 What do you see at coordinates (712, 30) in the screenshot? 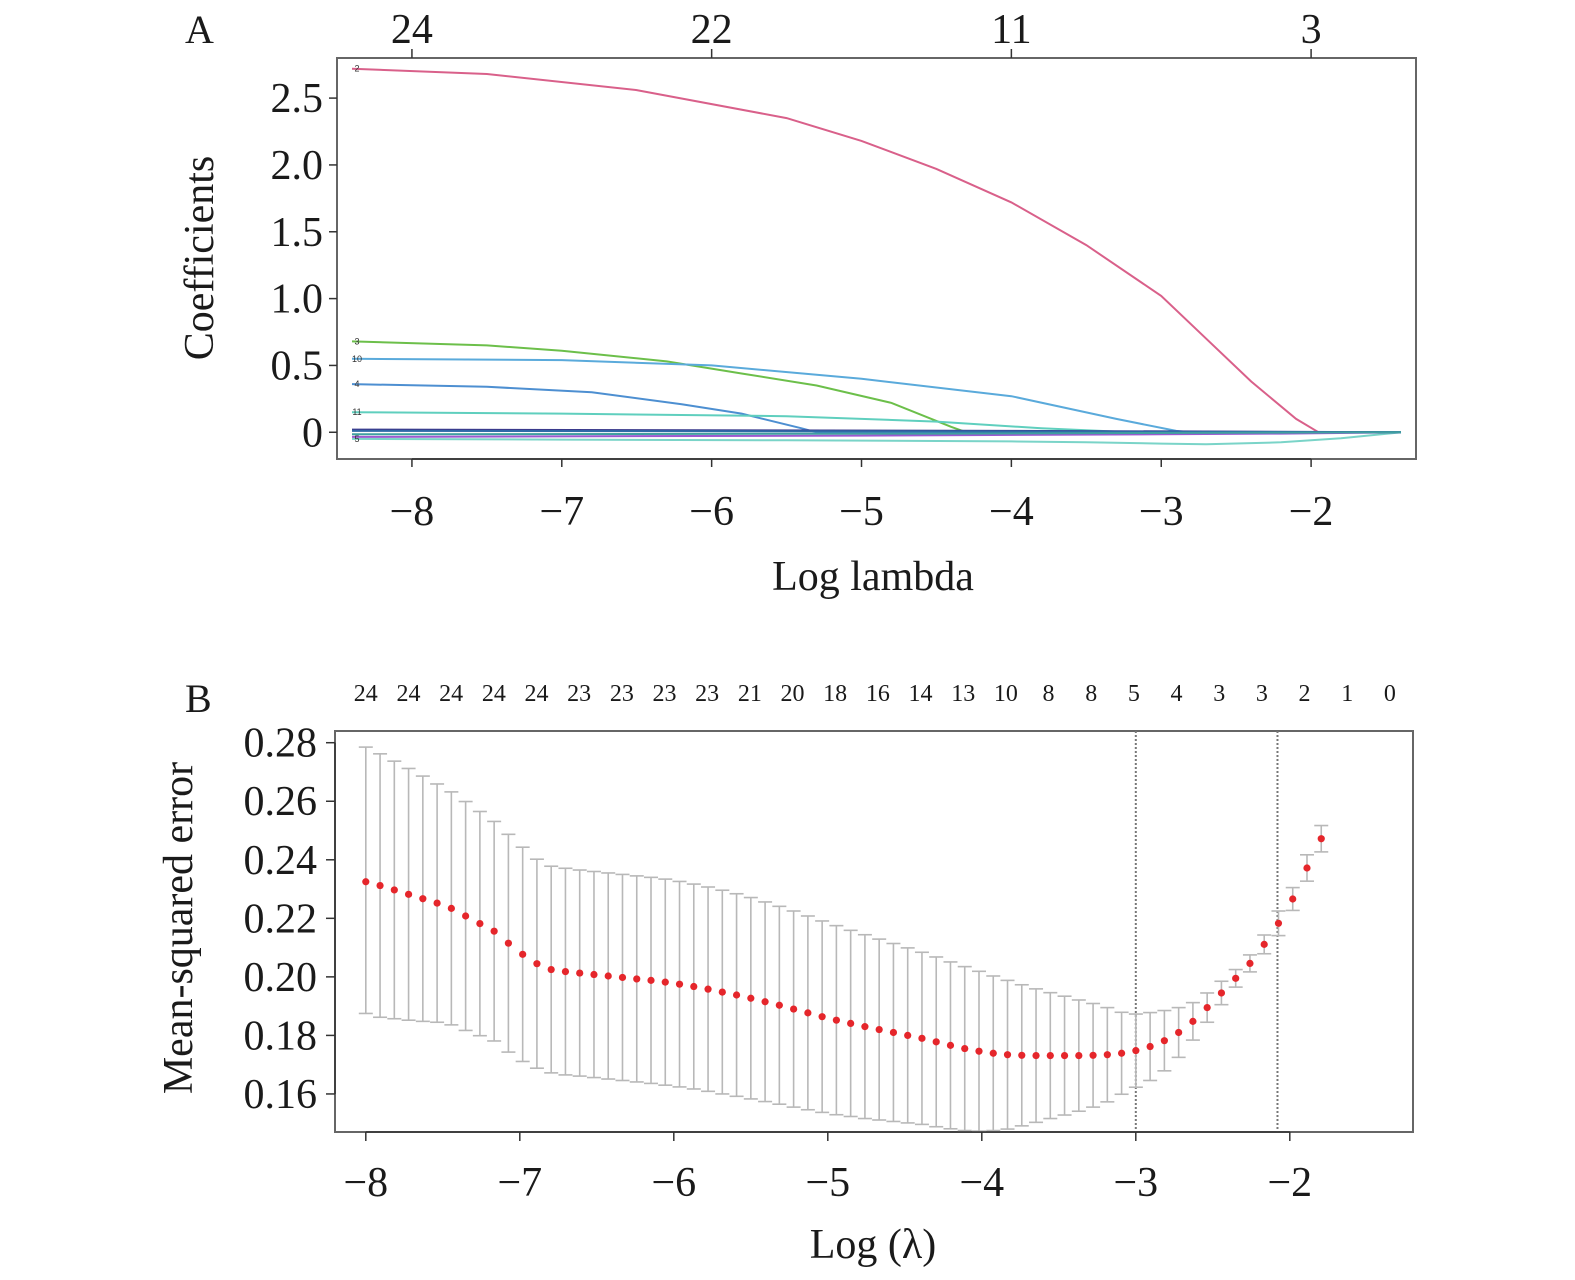
I see `top-tick-label: 22` at bounding box center [712, 30].